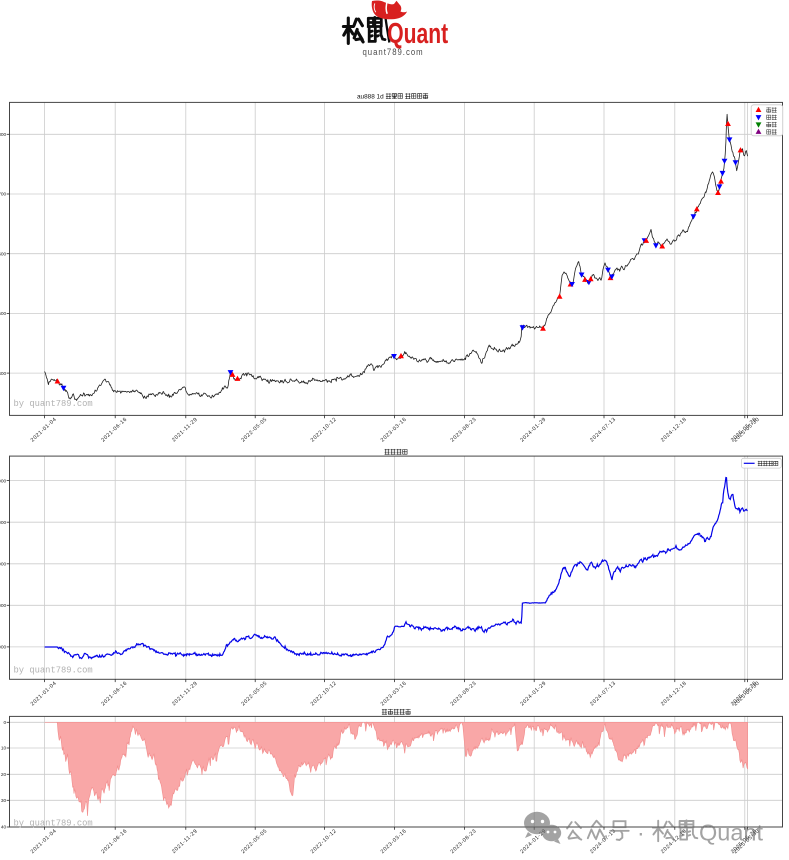 Image resolution: width=789 pixels, height=860 pixels. Describe the element at coordinates (4, 801) in the screenshot. I see `svg-text: 30` at that location.